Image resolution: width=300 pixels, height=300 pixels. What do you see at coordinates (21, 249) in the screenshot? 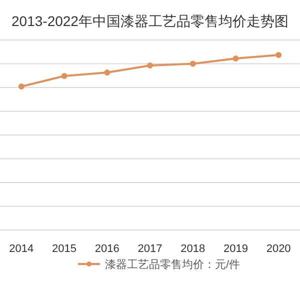
I see `x-tick-label: 2014` at bounding box center [21, 249].